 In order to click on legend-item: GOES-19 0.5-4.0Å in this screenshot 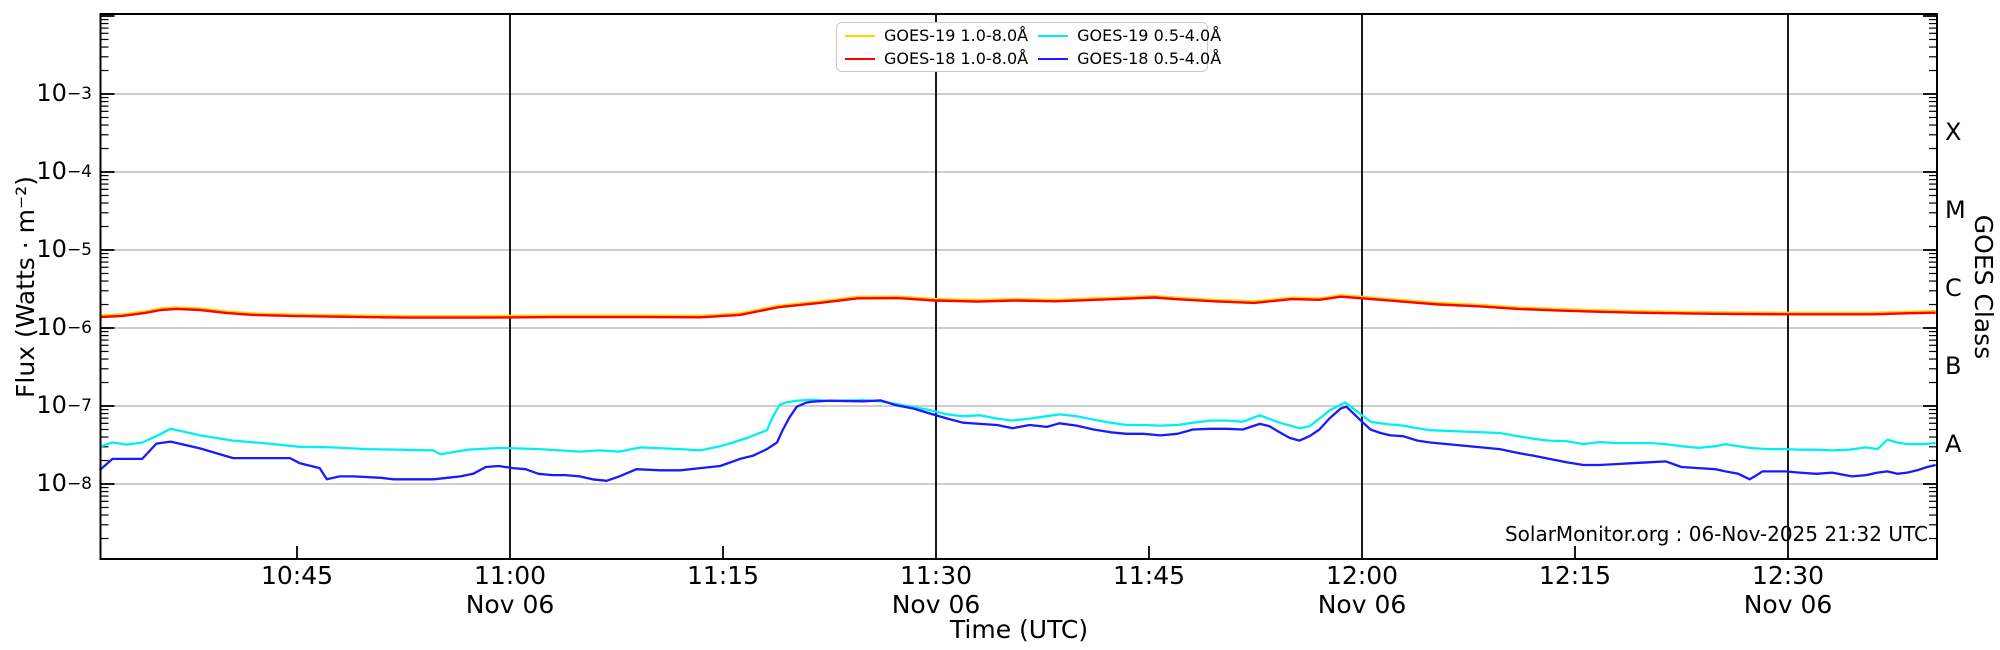, I will do `click(1129, 35)`.